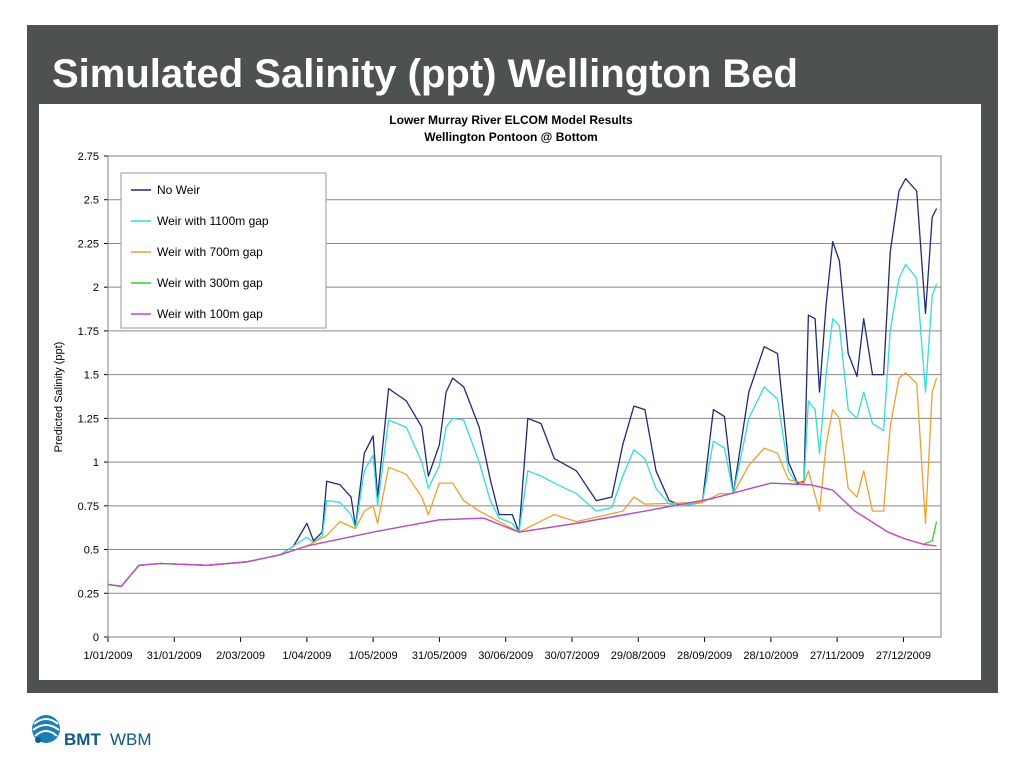 Image resolution: width=1024 pixels, height=768 pixels. Describe the element at coordinates (91, 551) in the screenshot. I see `y-tick-label: 0.5` at that location.